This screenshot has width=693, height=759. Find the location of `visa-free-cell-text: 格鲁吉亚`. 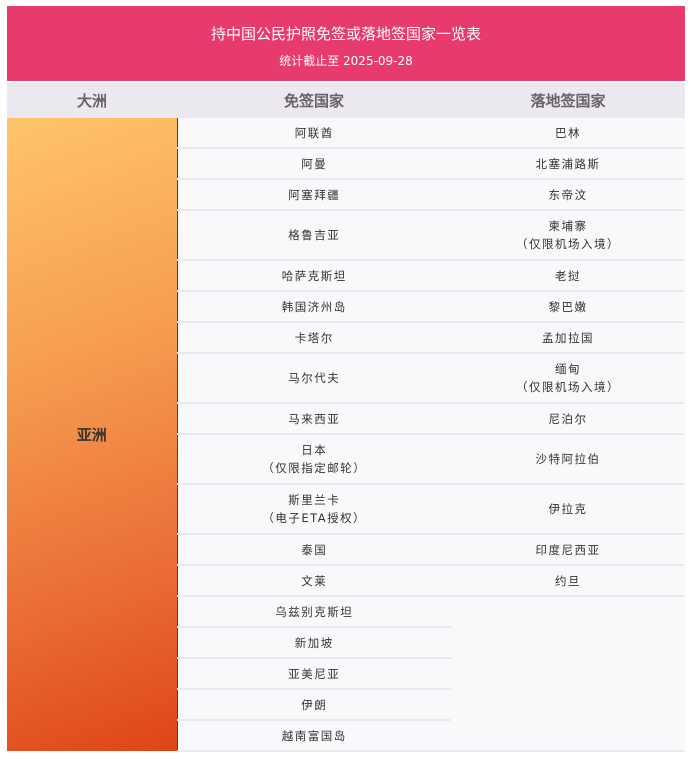

visa-free-cell-text: 格鲁吉亚 is located at coordinates (314, 235).